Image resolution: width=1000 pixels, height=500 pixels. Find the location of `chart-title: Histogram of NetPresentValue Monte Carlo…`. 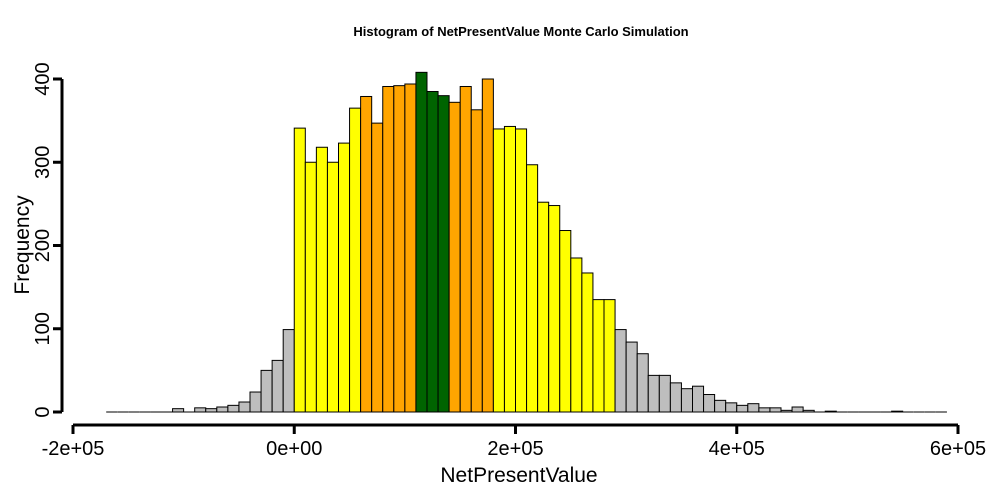

chart-title: Histogram of NetPresentValue Monte Carlo… is located at coordinates (520, 31).